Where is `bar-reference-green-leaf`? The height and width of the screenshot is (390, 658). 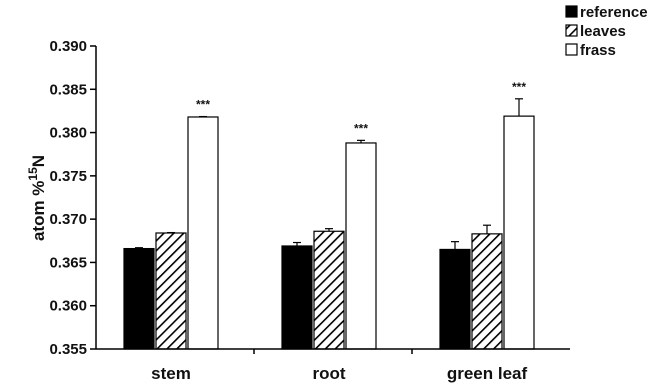
bar-reference-green-leaf is located at coordinates (455, 299).